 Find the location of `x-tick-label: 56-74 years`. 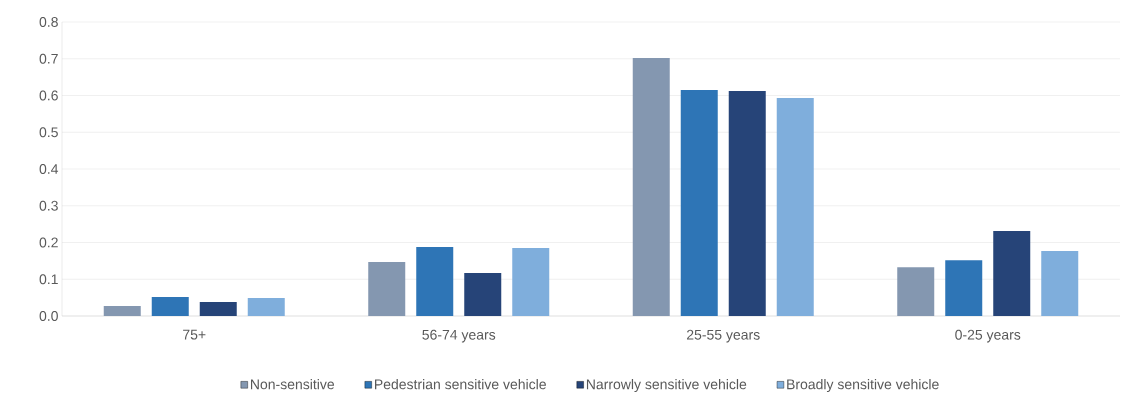

x-tick-label: 56-74 years is located at coordinates (459, 336).